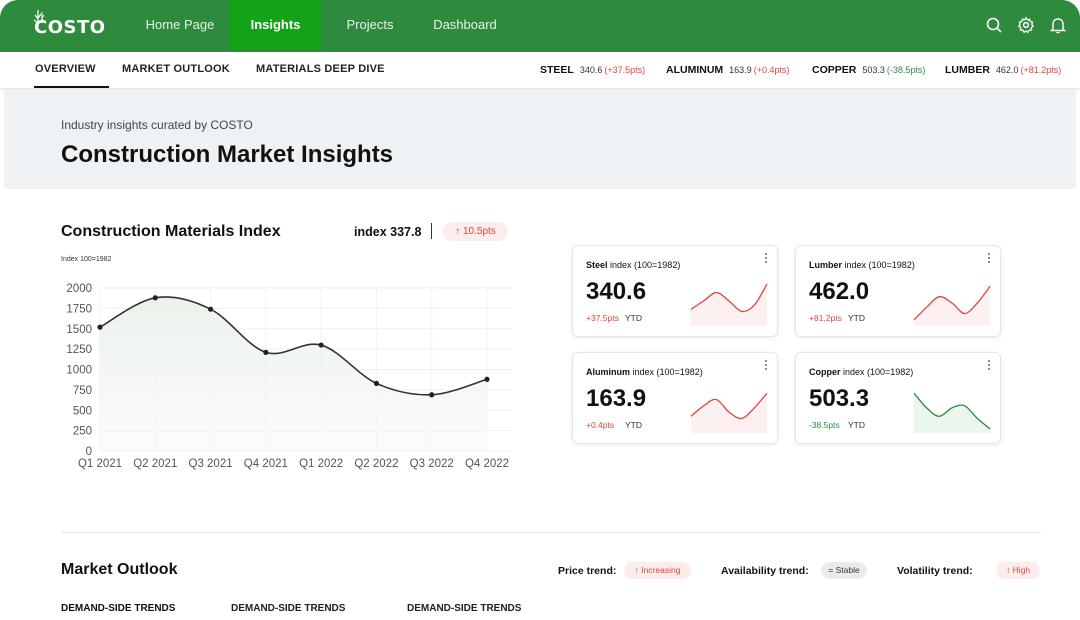 The height and width of the screenshot is (620, 1080). Describe the element at coordinates (370, 24) in the screenshot. I see `nav-projects: Projects` at that location.